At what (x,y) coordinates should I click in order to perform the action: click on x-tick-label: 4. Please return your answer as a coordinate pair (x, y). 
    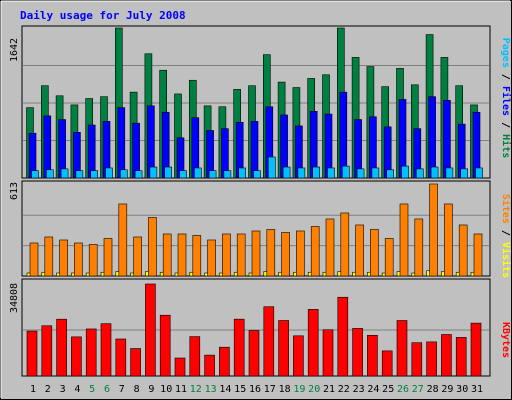
    Looking at the image, I should click on (77, 389).